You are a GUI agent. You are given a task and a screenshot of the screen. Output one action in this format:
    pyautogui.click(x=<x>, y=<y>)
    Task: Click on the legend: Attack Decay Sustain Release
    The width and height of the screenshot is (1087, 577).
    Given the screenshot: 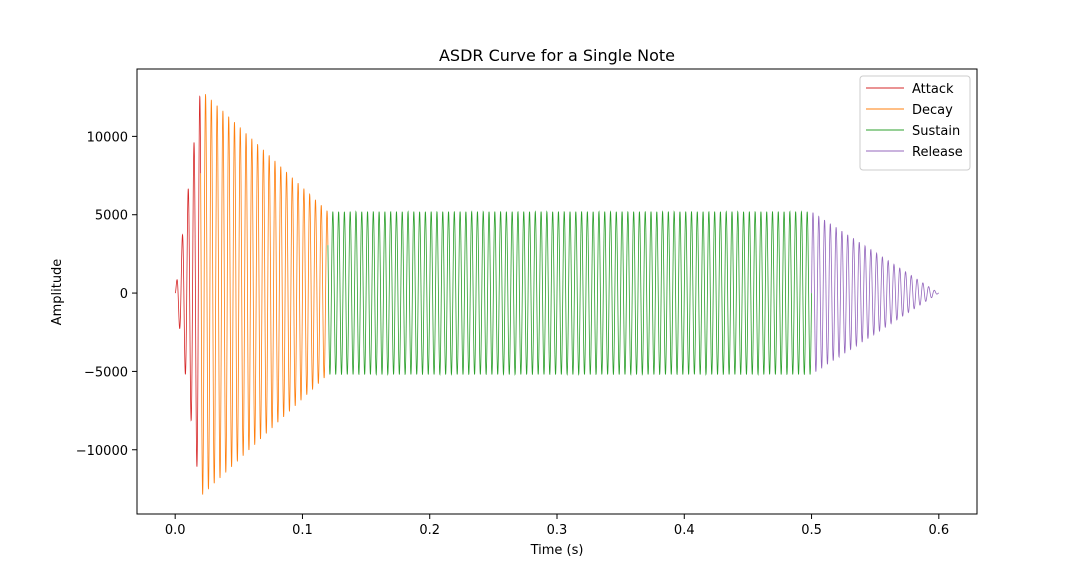 What is the action you would take?
    pyautogui.click(x=915, y=123)
    